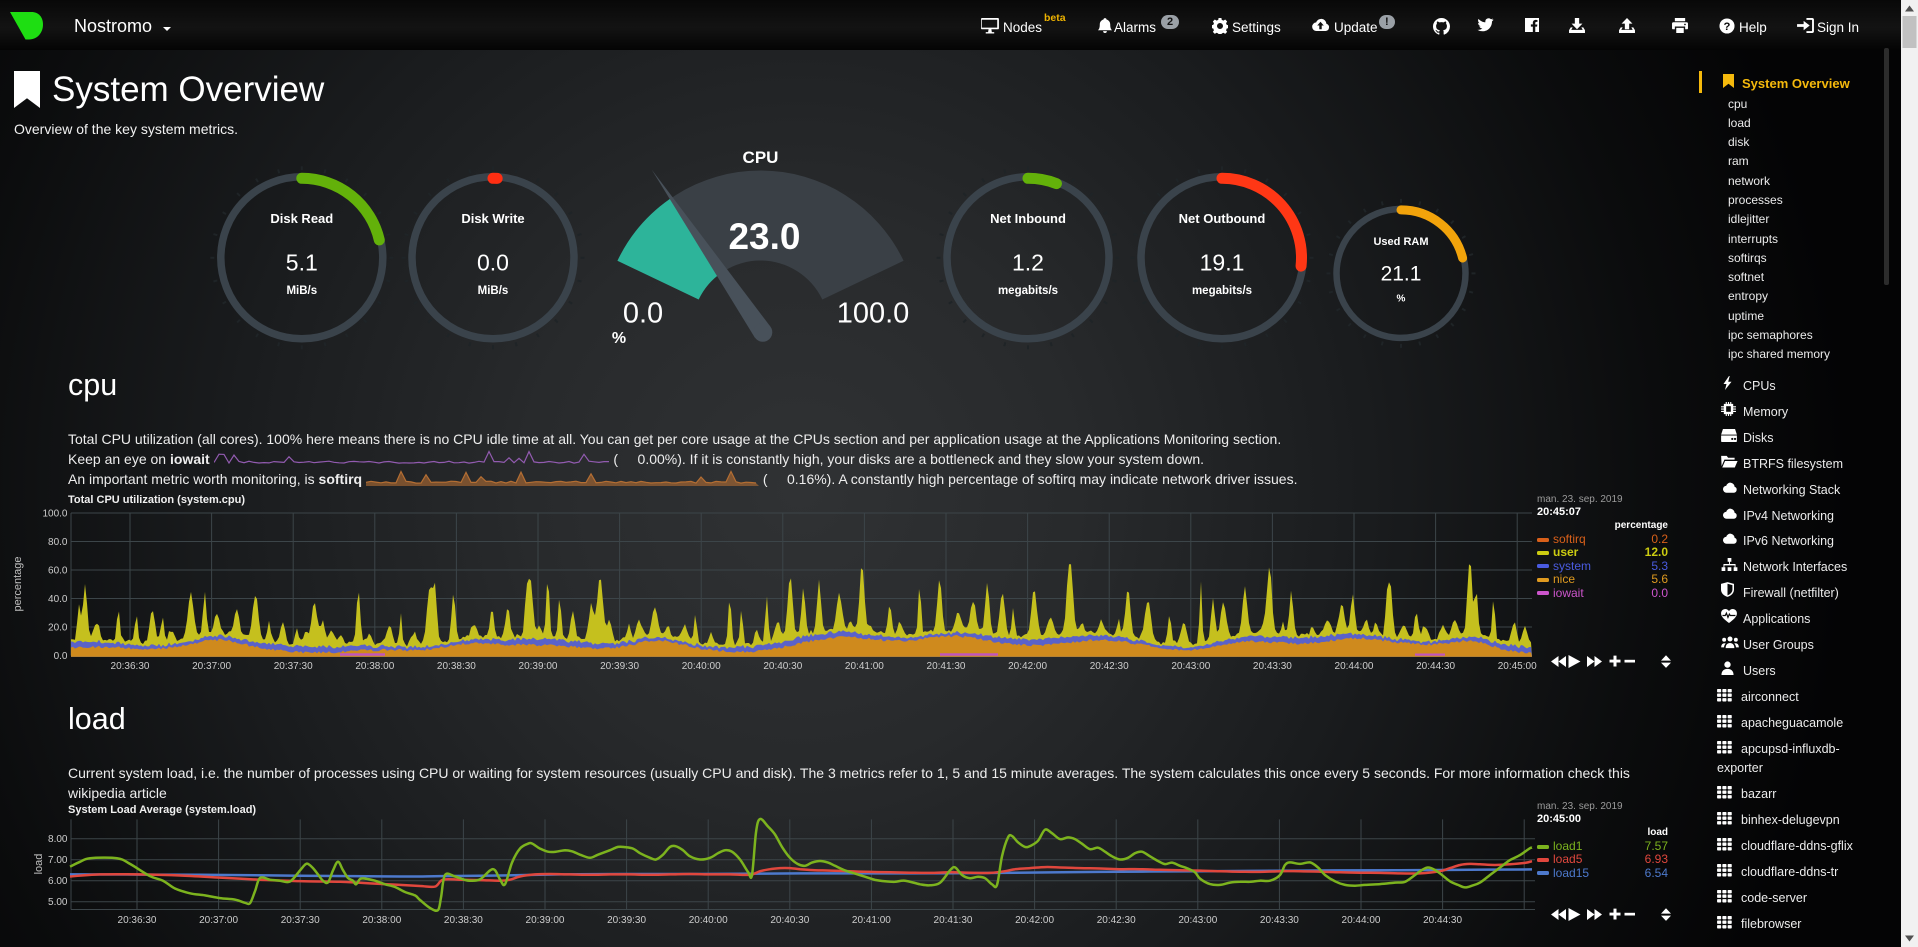 This screenshot has width=1918, height=947. What do you see at coordinates (58, 542) in the screenshot?
I see `svg-text: 80.0` at bounding box center [58, 542].